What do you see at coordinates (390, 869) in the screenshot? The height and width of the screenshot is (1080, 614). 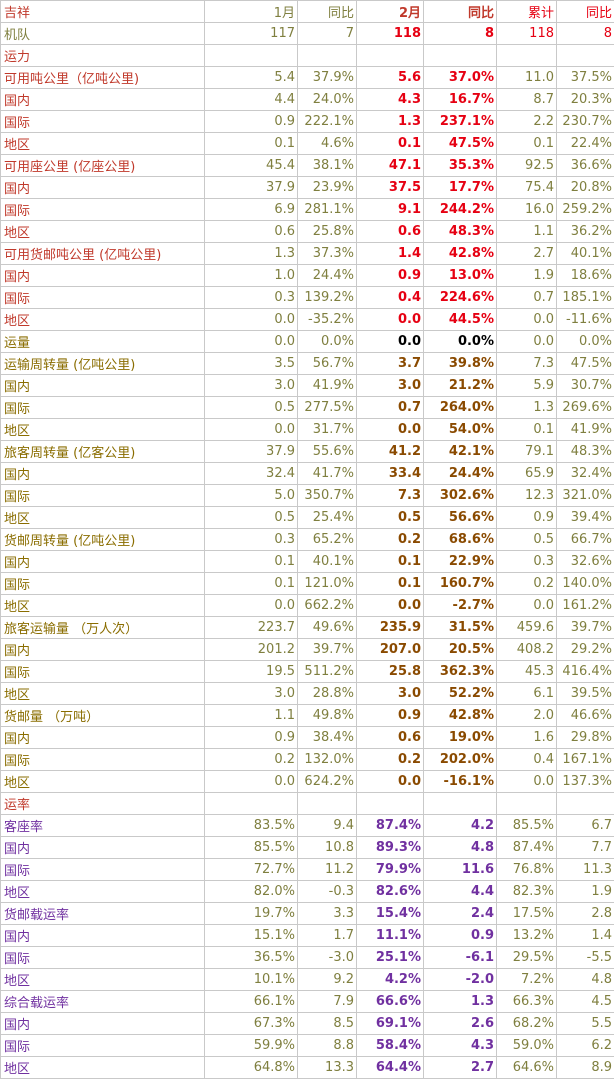 I see `cell-value: 79.9%` at bounding box center [390, 869].